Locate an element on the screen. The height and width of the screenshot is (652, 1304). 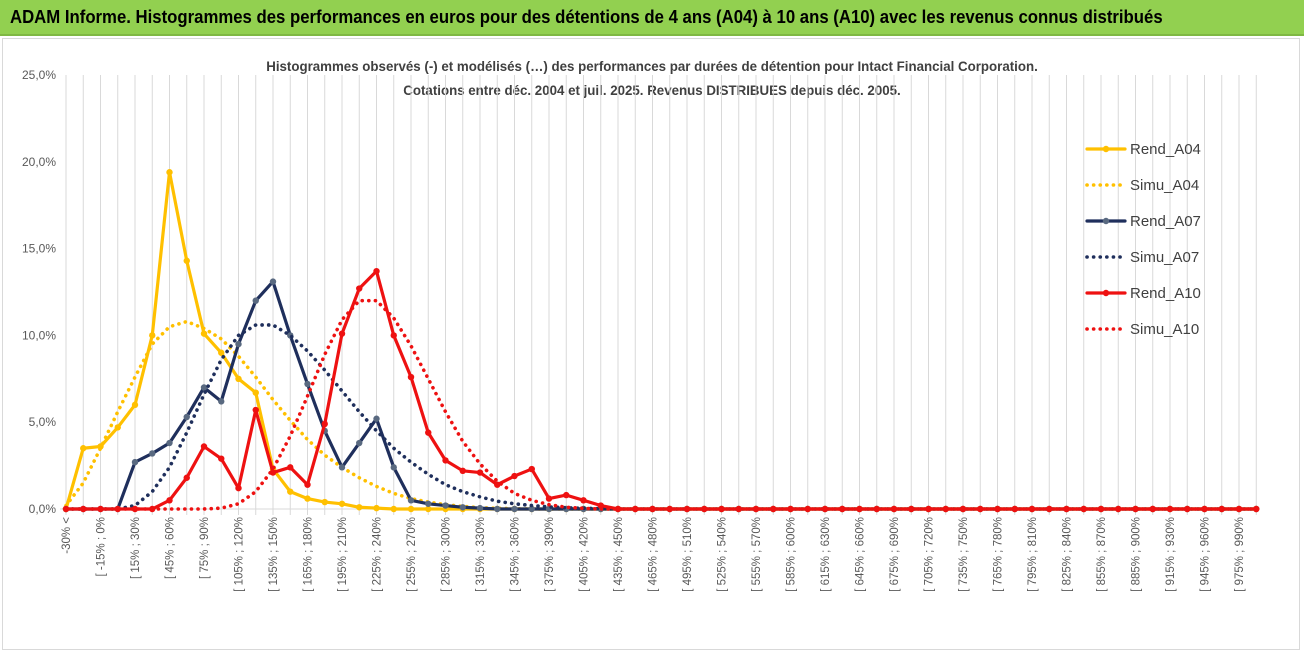
y-tick-label: 5,0% is located at coordinates (43, 422).